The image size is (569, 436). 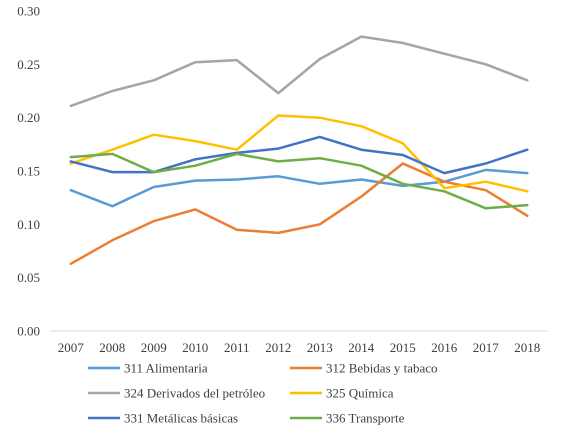 I want to click on y-tick-label: 0.10, so click(x=28, y=224).